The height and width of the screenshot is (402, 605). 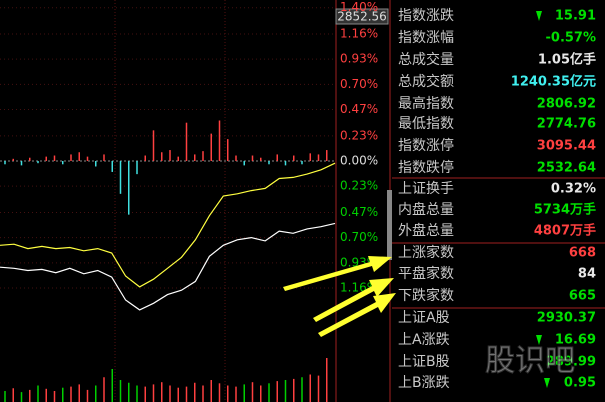 I want to click on row-label: 上证A股, so click(x=424, y=318).